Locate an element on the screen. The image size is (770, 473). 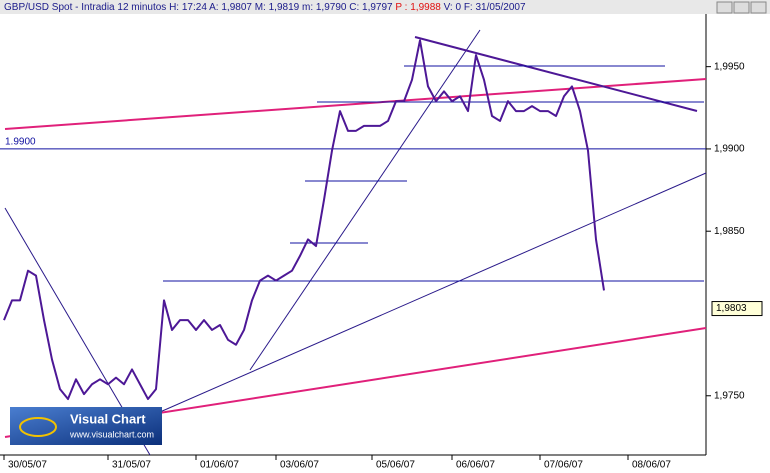
header-item: M: 1,9819 is located at coordinates (277, 7).